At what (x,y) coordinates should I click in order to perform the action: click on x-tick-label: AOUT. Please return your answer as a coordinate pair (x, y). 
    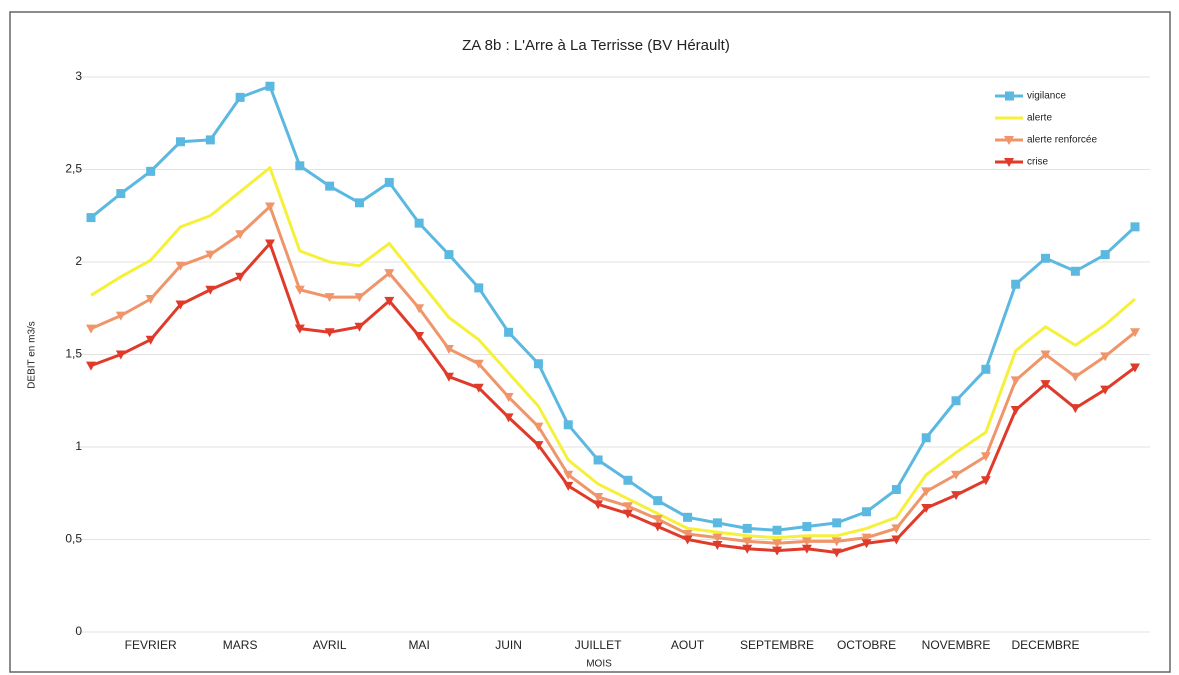
    Looking at the image, I should click on (688, 645).